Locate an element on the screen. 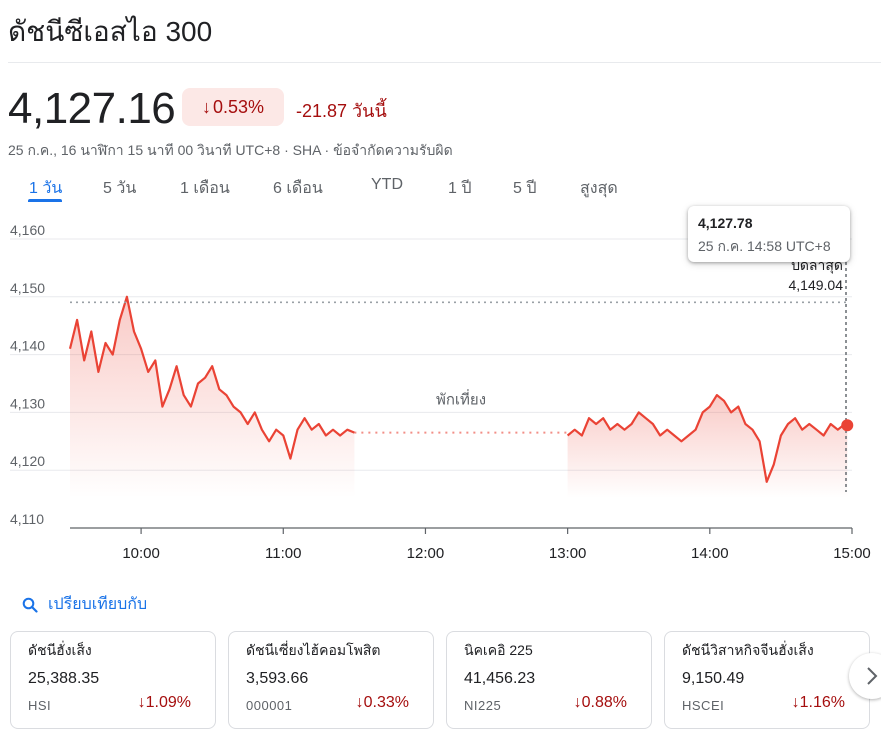 This screenshot has height=729, width=881. card-symbol: HSCEI is located at coordinates (703, 705).